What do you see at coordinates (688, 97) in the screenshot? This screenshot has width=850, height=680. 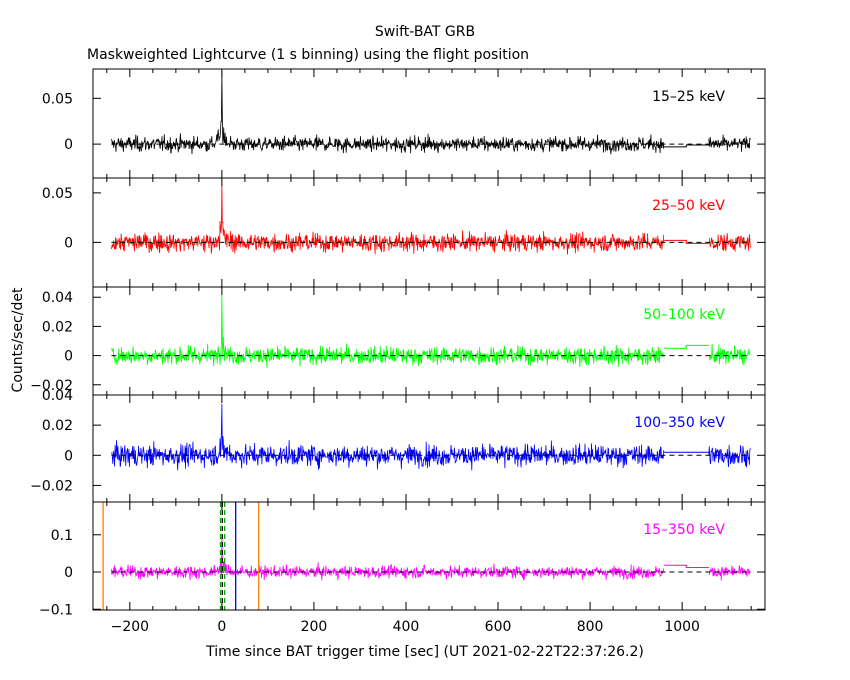 I see `energy-band-label: 15–25 keV` at bounding box center [688, 97].